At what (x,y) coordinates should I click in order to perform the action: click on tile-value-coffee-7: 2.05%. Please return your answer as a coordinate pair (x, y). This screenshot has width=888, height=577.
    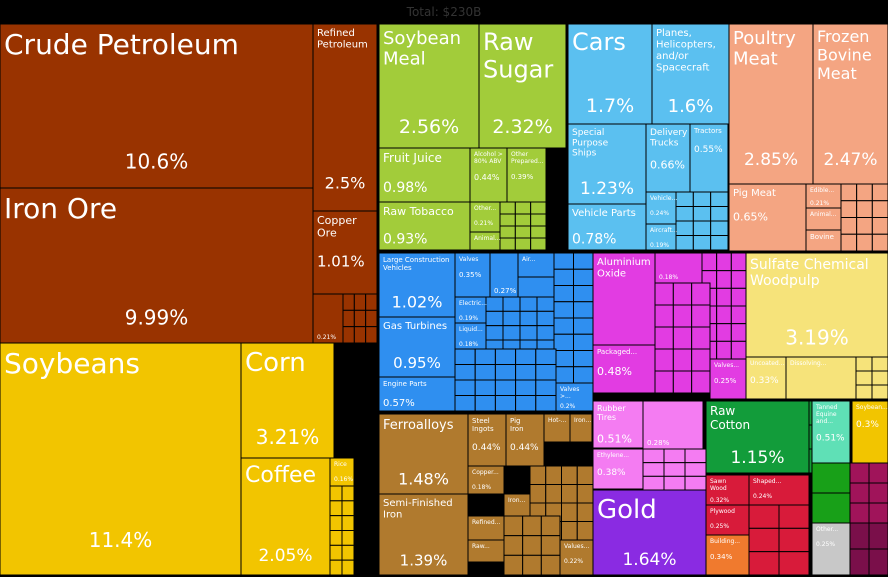
    Looking at the image, I should click on (285, 556).